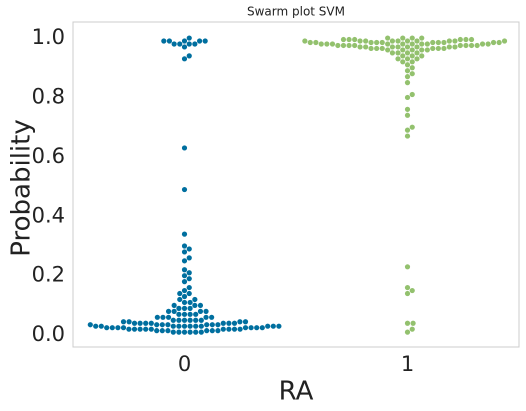  What do you see at coordinates (48, 334) in the screenshot?
I see `y-tick-label: 0.0` at bounding box center [48, 334].